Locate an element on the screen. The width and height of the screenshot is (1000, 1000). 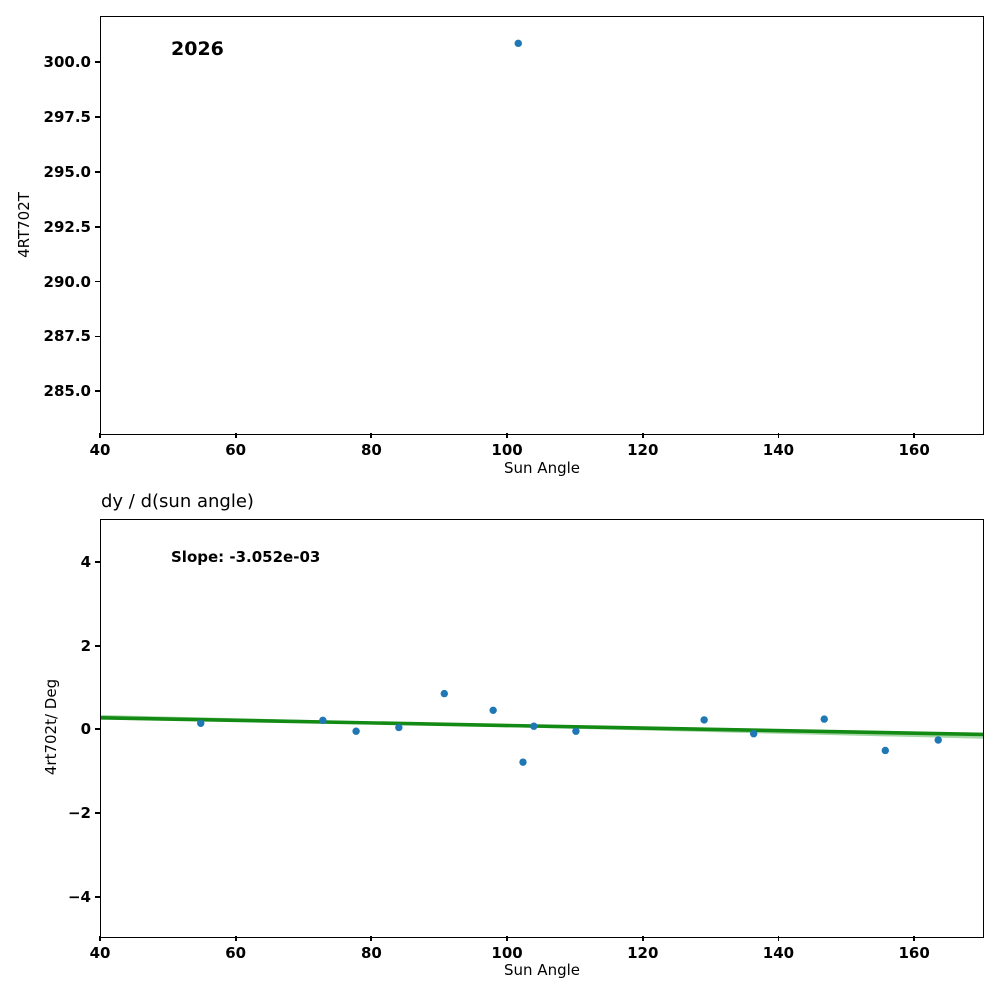
slope-annotation: Slope: -3.052e-03 is located at coordinates (246, 557).